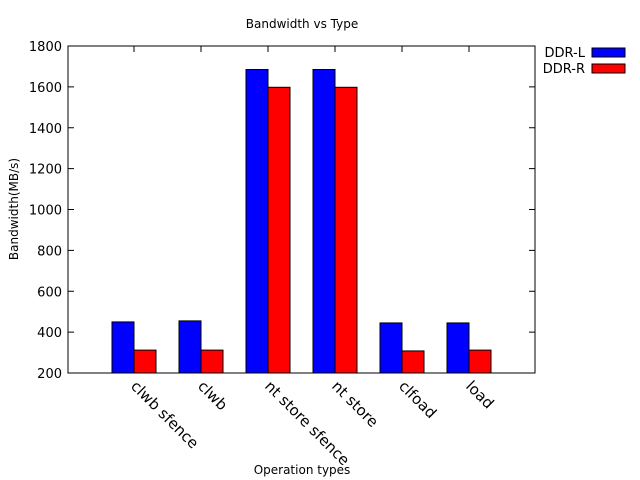 This screenshot has width=640, height=480. What do you see at coordinates (45, 129) in the screenshot?
I see `y-tick-label: 1400` at bounding box center [45, 129].